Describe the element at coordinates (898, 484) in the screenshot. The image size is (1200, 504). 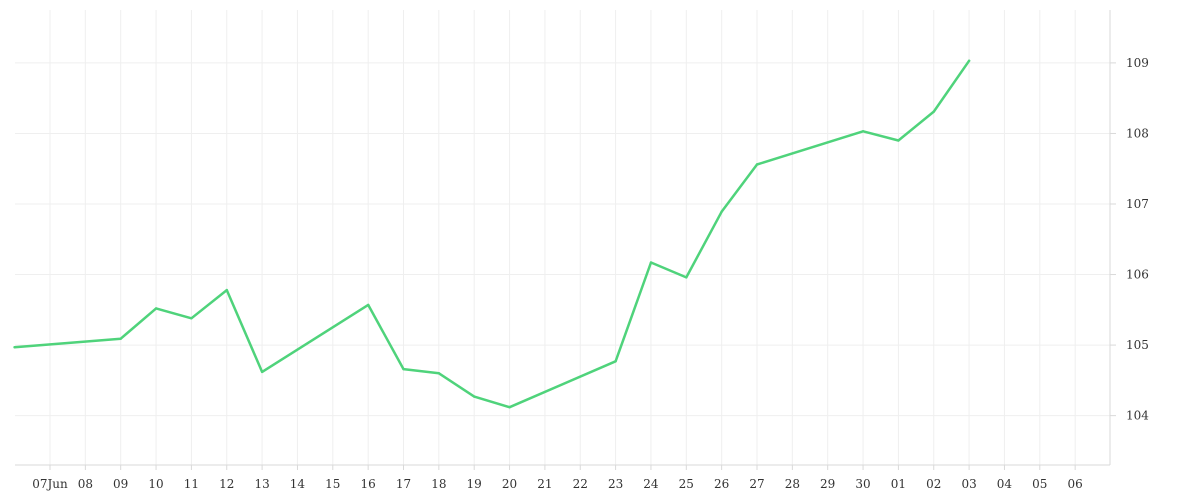
I see `x-tick-label: 01` at that location.